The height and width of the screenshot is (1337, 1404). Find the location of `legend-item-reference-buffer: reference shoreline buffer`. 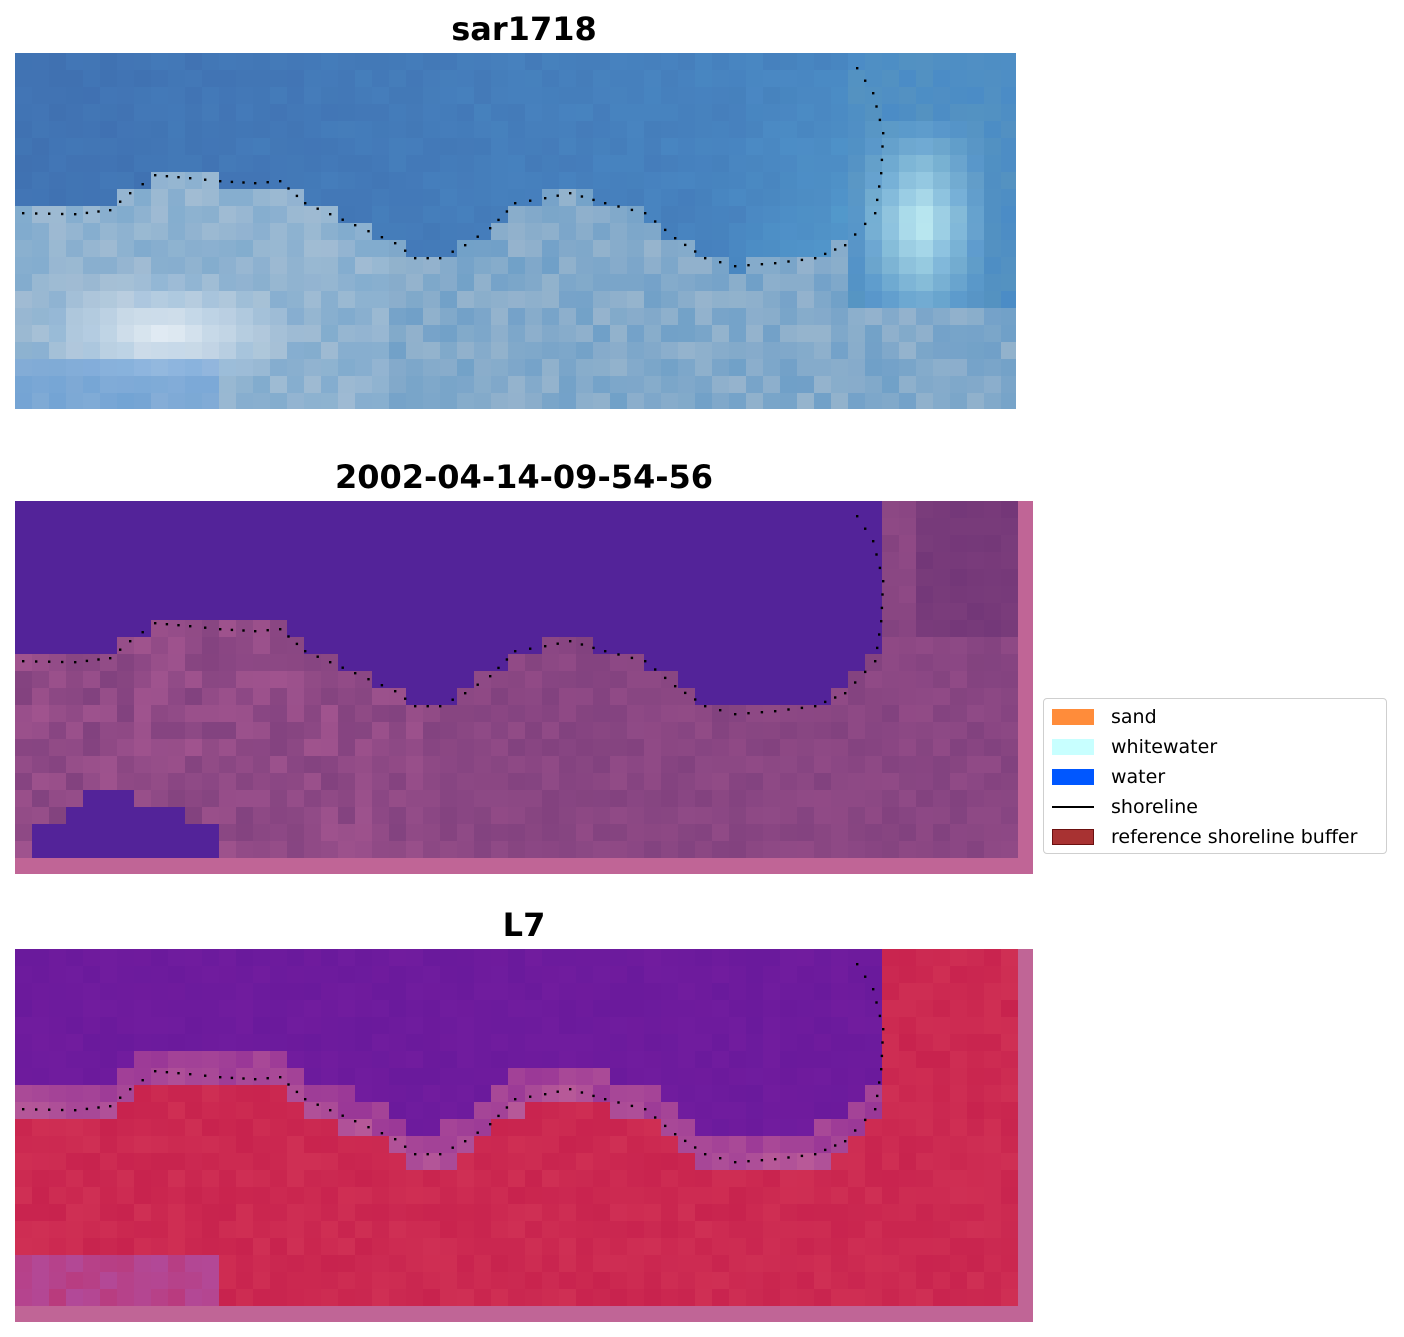

legend-item-reference-buffer: reference shoreline buffer is located at coordinates (1205, 837).